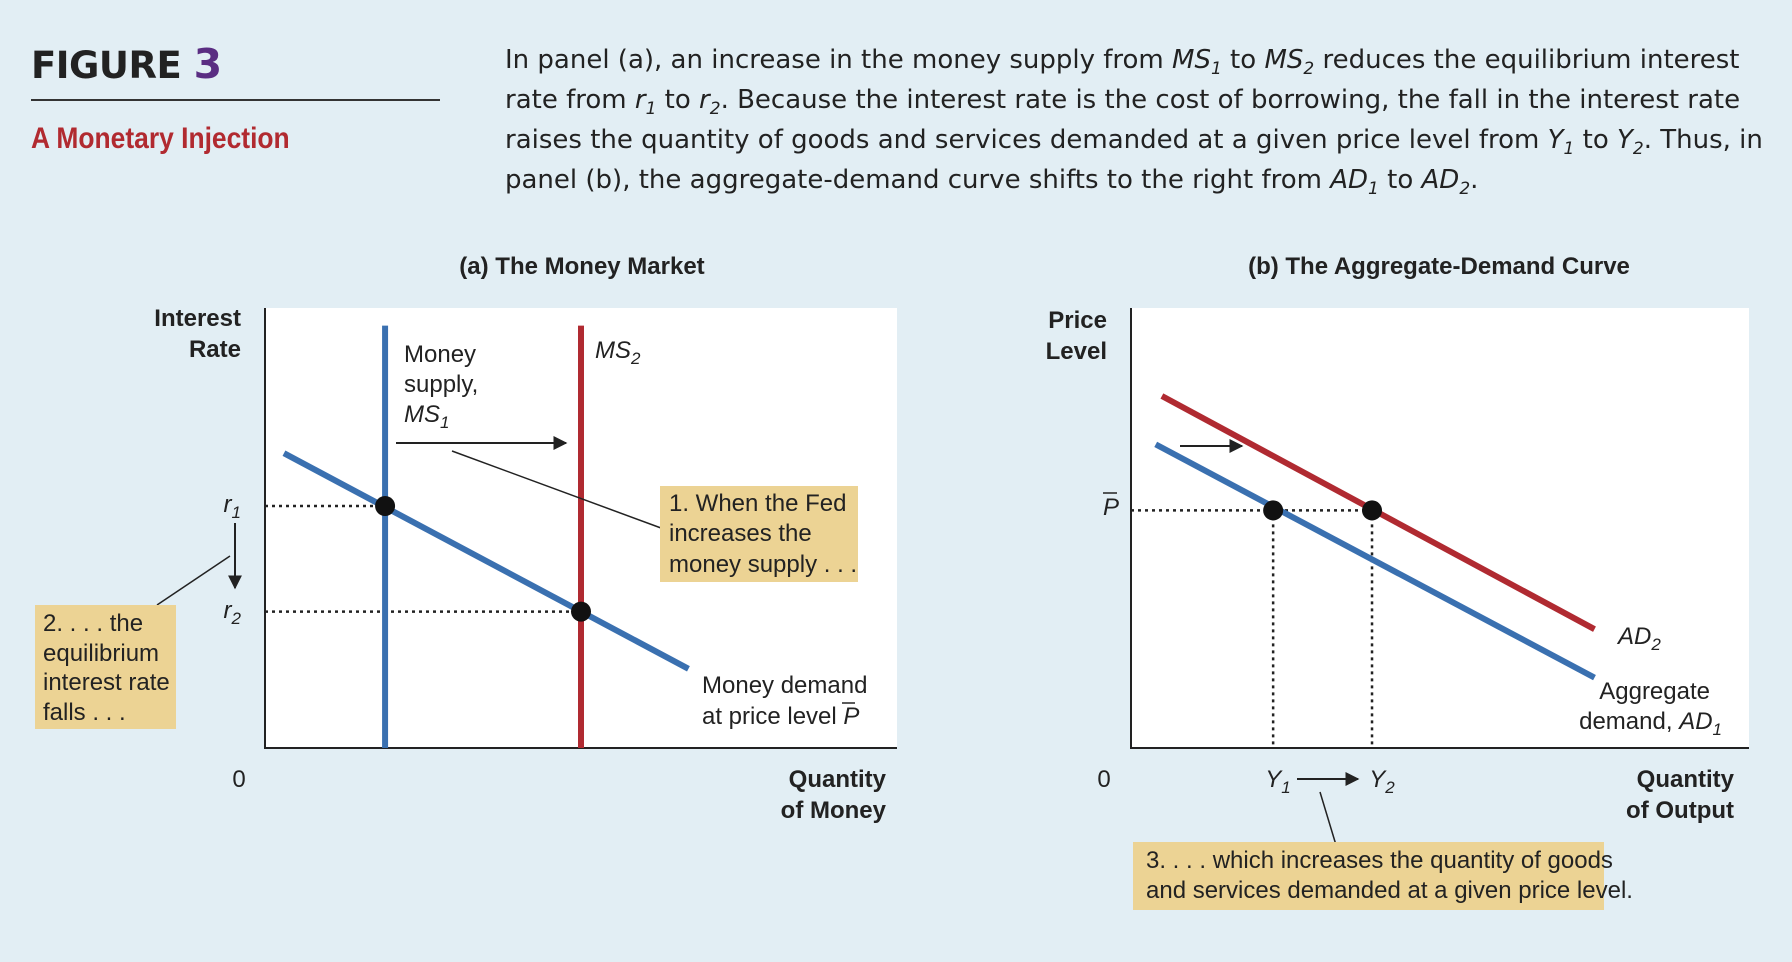  Describe the element at coordinates (1197, 62) in the screenshot. I see `caption-ms1: MS1` at that location.